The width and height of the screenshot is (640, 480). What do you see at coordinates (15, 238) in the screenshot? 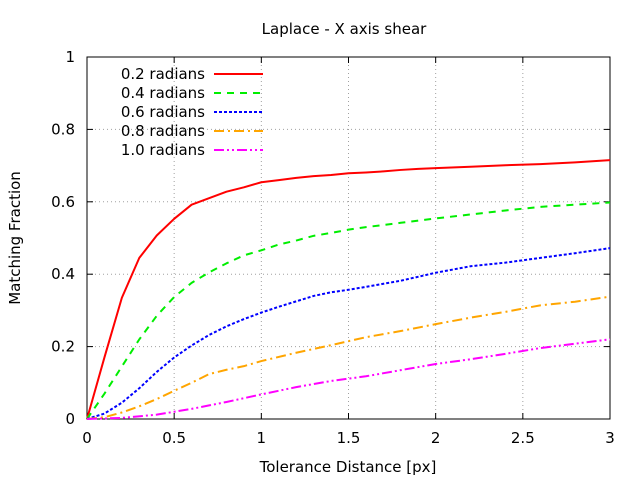
I see `y-axis-label: Matching Fraction` at bounding box center [15, 238].